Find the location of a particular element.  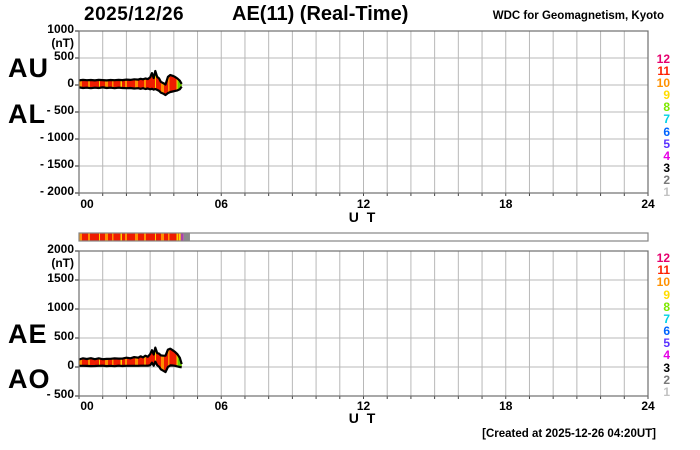

ae-axis-label: AE is located at coordinates (28, 334).